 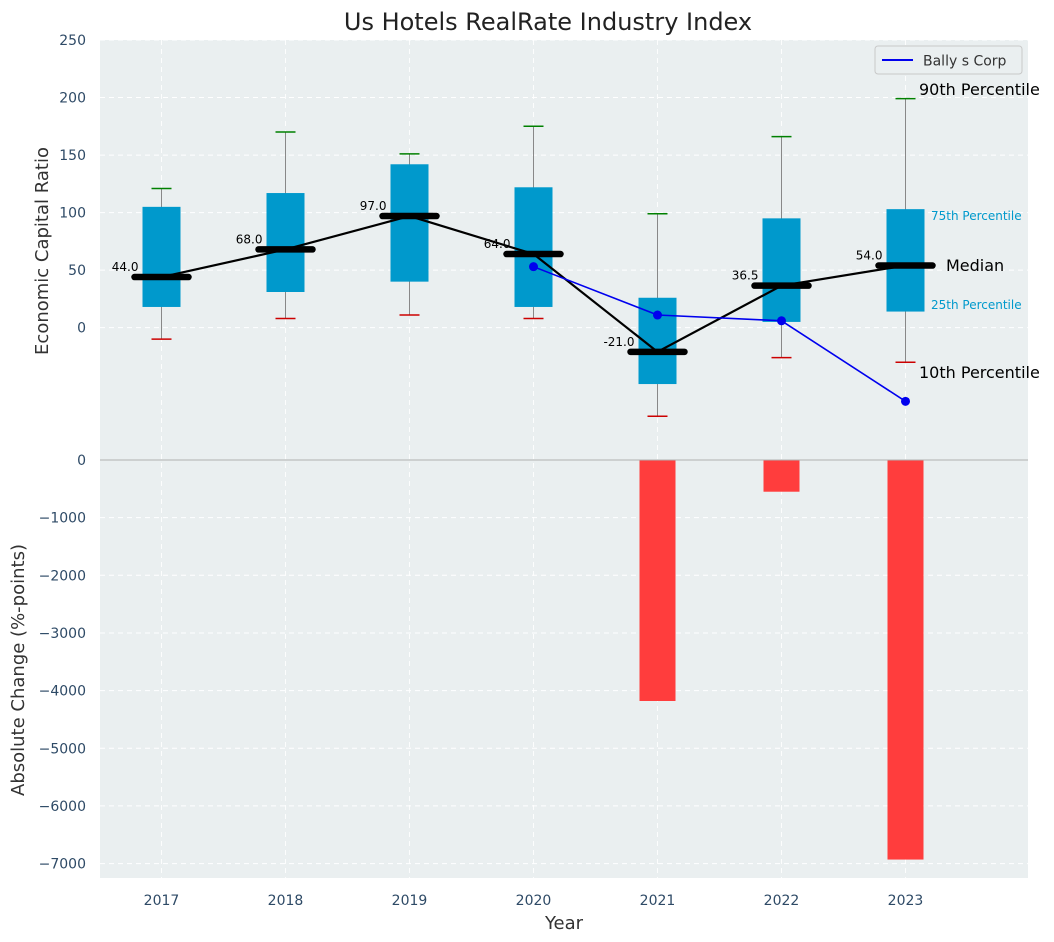 I want to click on bottom-y-tick-label: −5000, so click(x=62, y=749).